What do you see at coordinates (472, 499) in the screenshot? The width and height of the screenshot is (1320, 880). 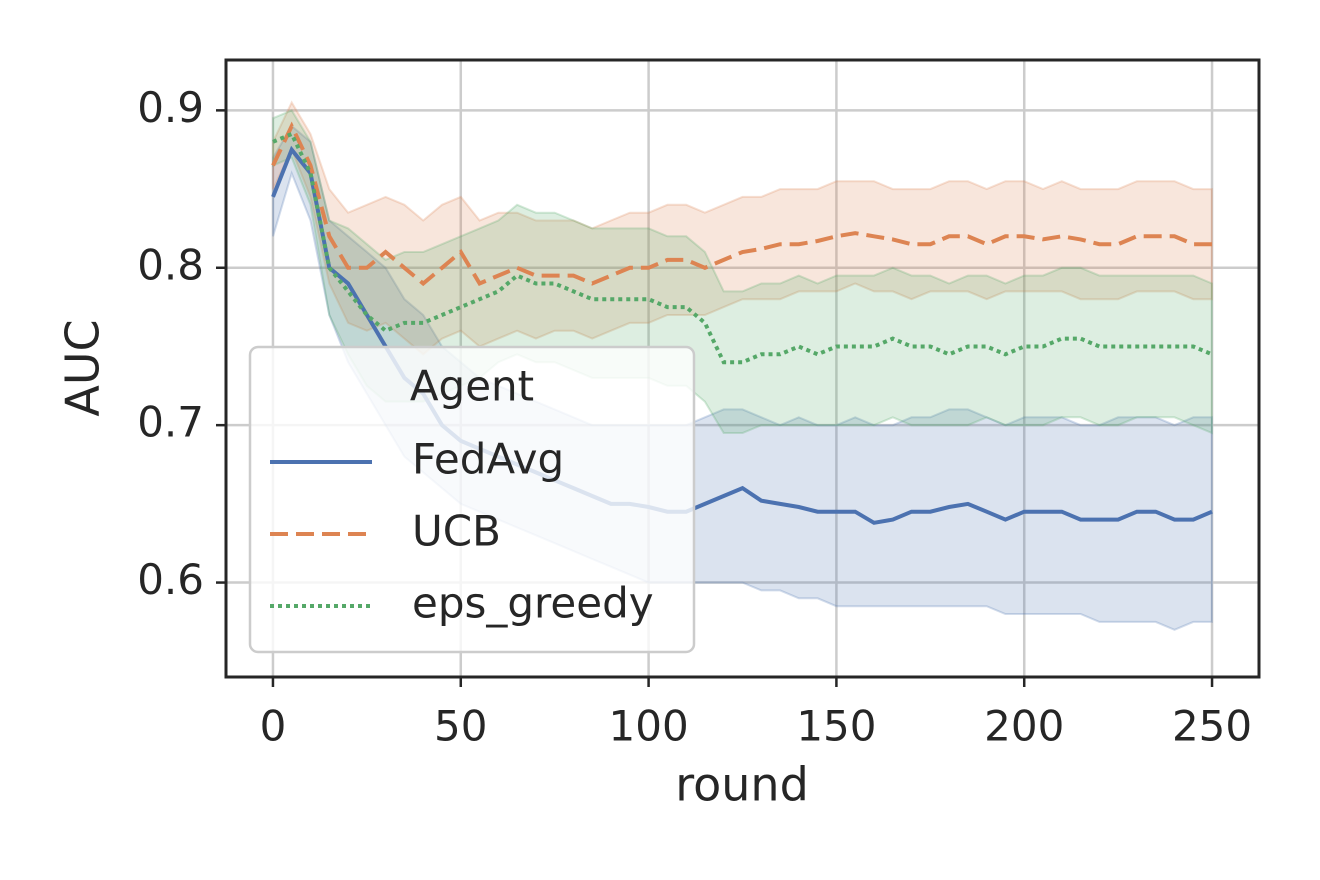 I see `legend-box` at bounding box center [472, 499].